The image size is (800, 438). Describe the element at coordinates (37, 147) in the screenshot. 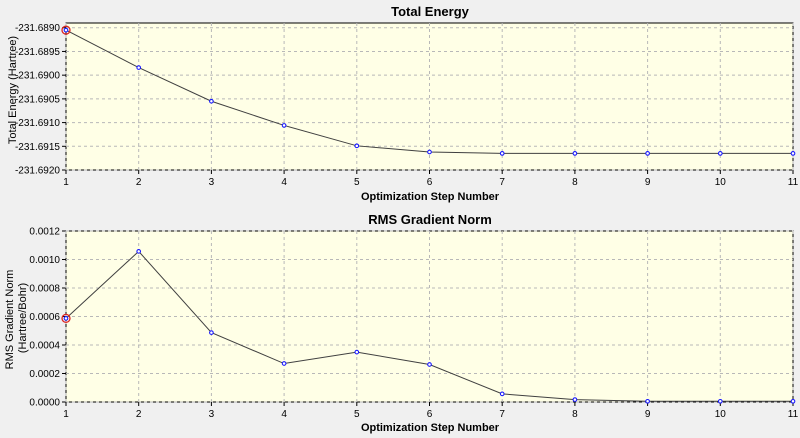

I see `y-tick-label: -231.6915` at that location.